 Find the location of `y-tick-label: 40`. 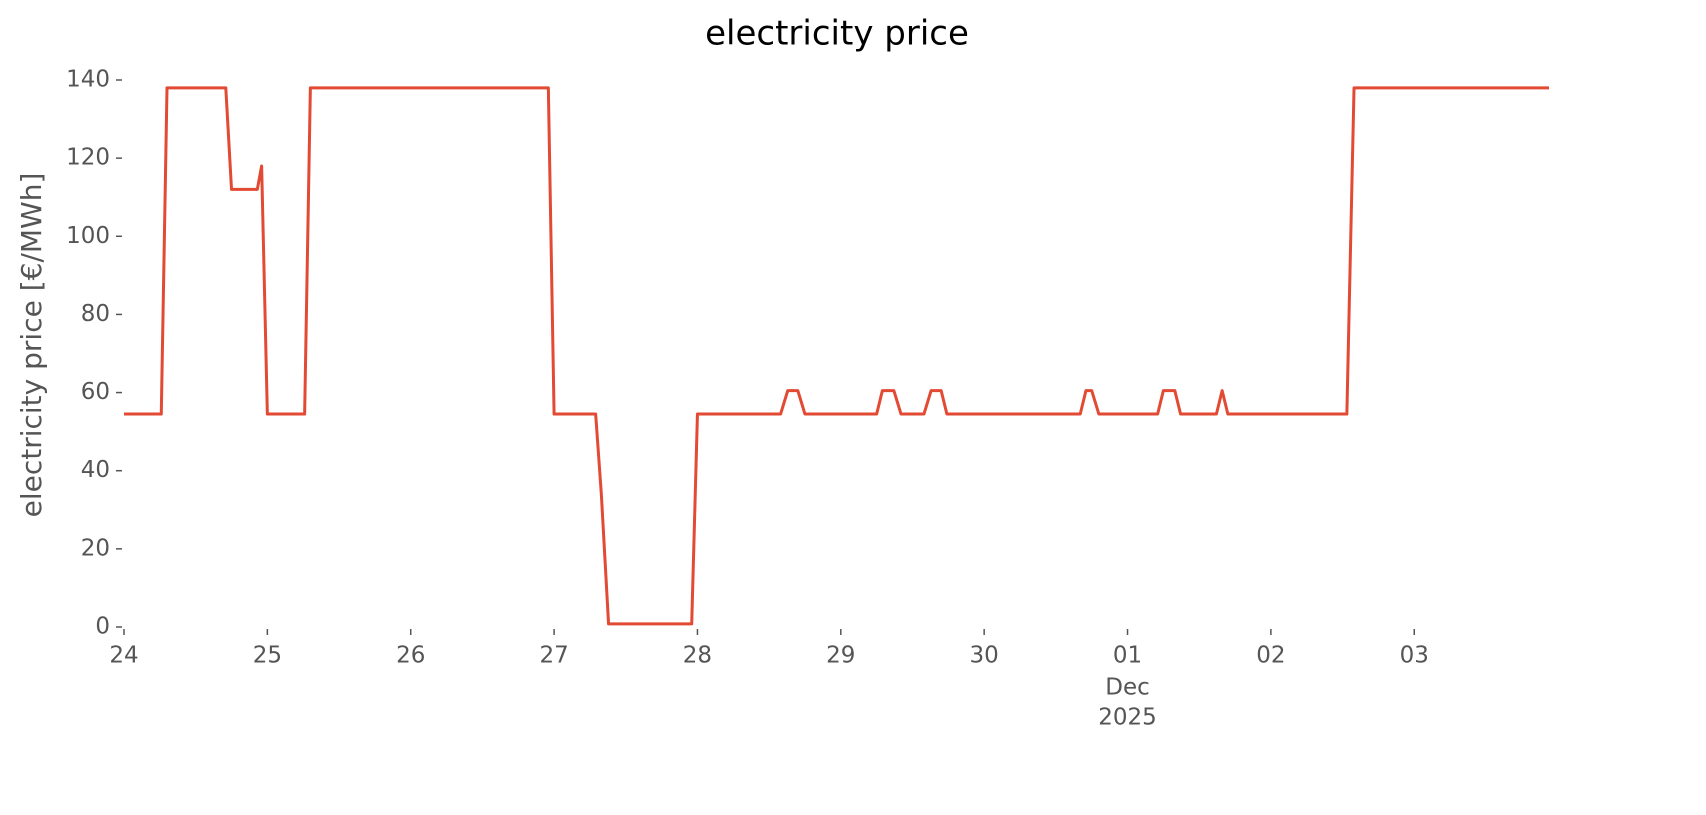

y-tick-label: 40 is located at coordinates (95, 470).